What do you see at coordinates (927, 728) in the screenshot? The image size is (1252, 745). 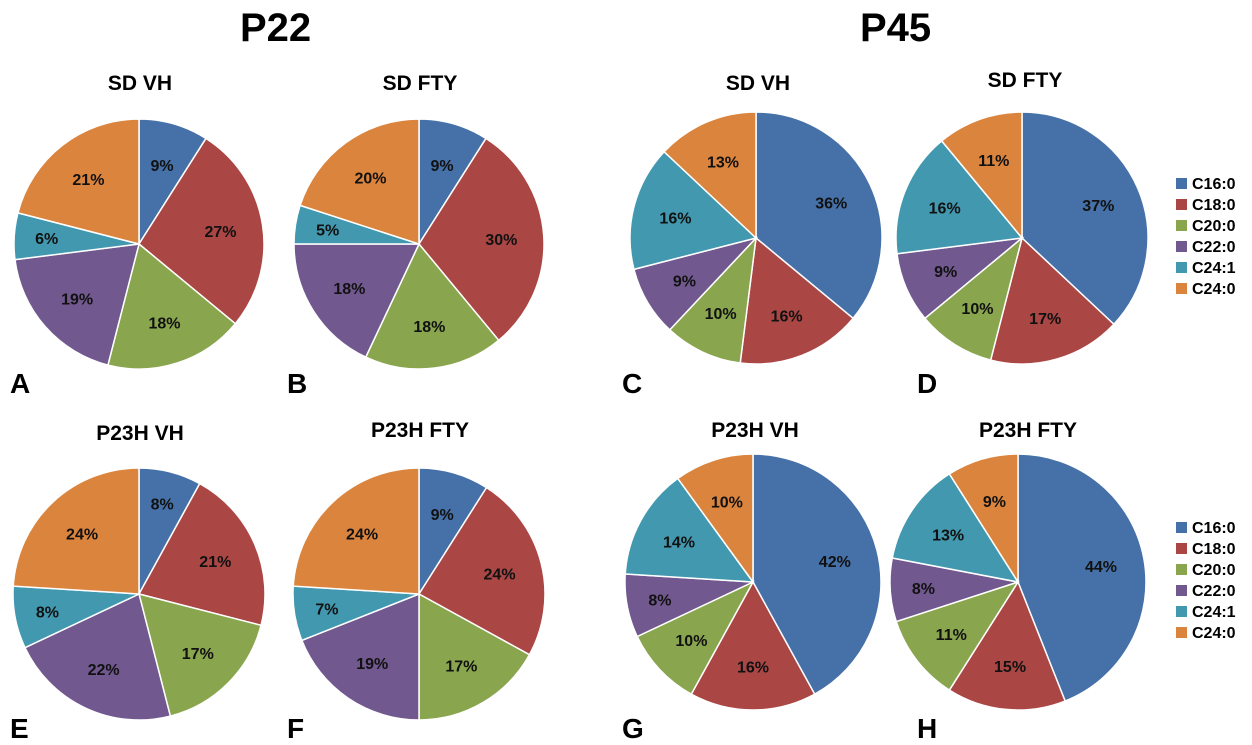 I see `panel-letter: H` at bounding box center [927, 728].